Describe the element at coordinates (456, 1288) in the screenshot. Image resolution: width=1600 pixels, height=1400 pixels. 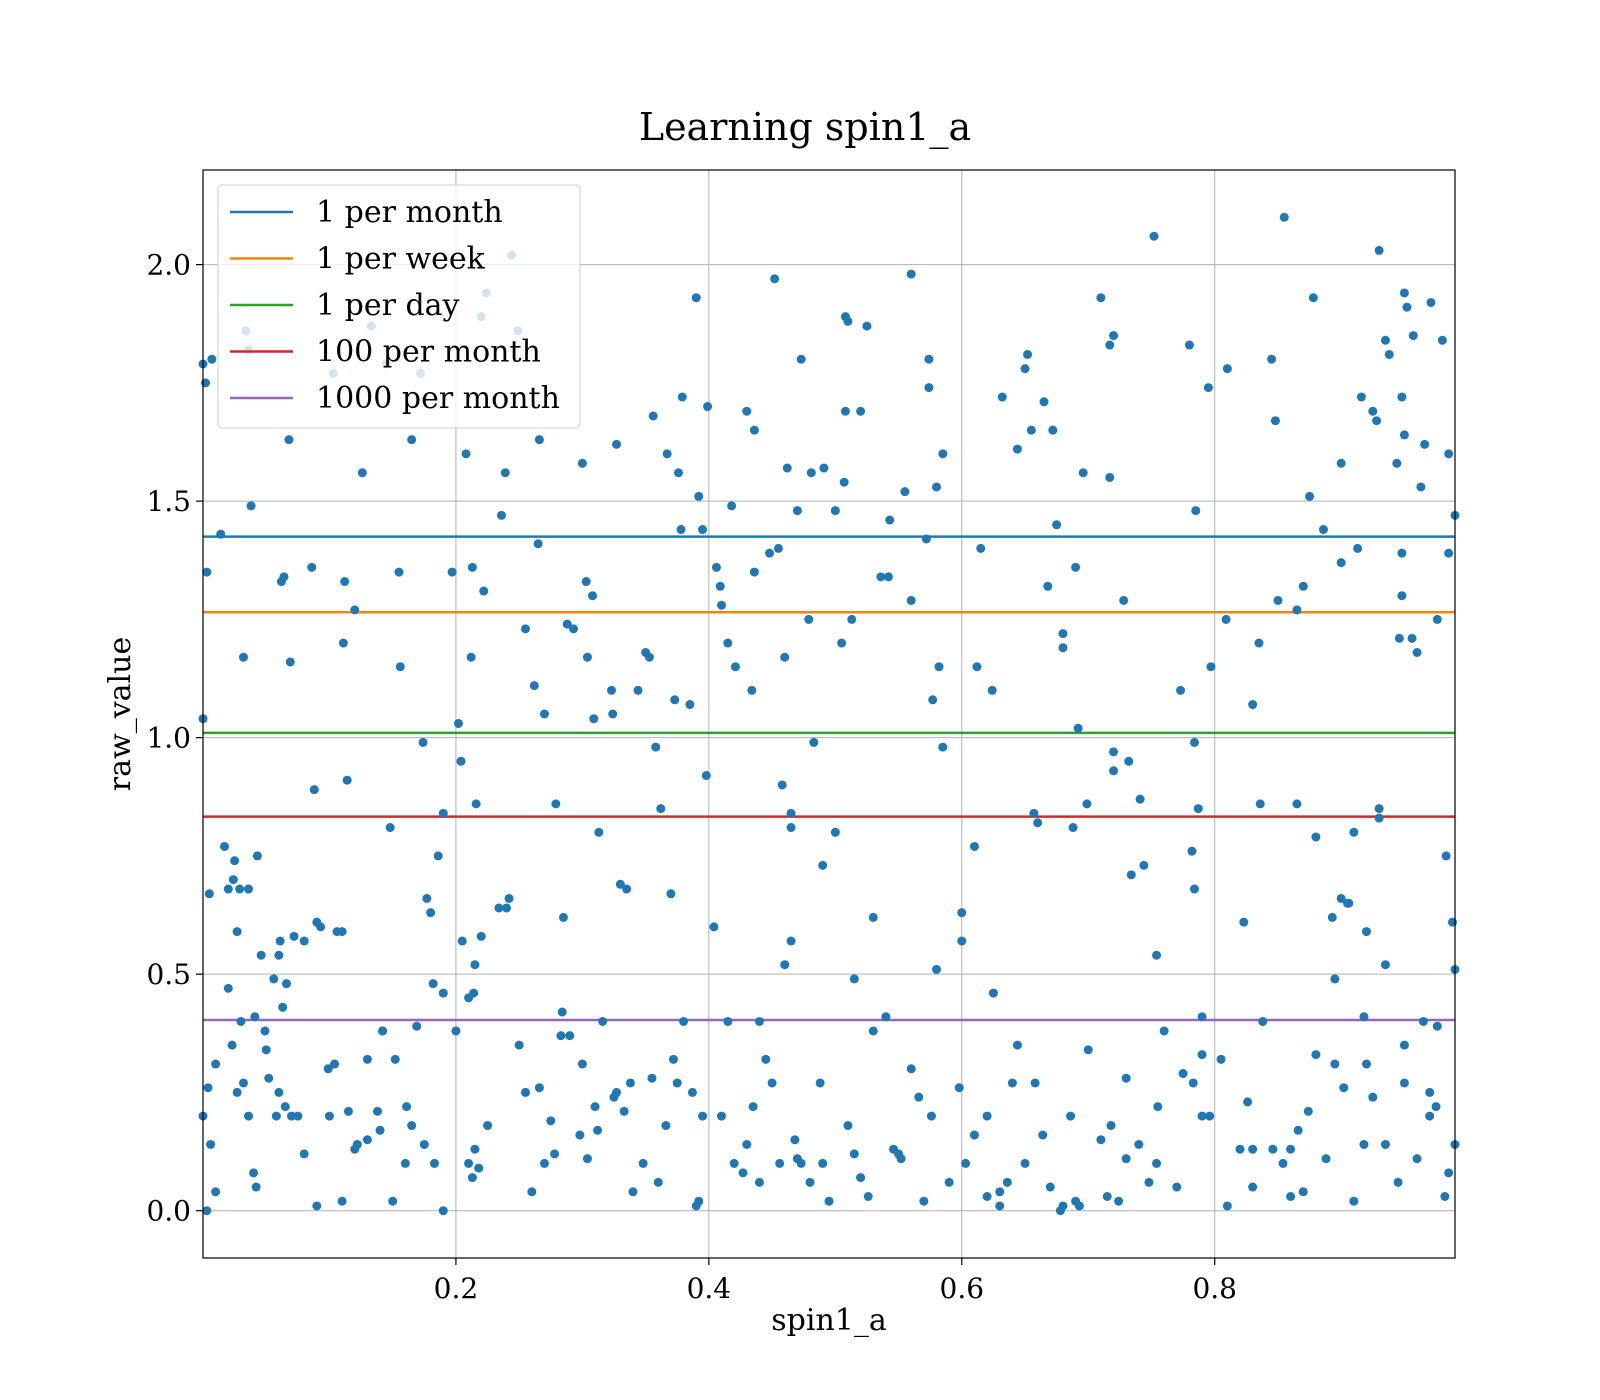
I see `x-tick-label: 0.2` at that location.